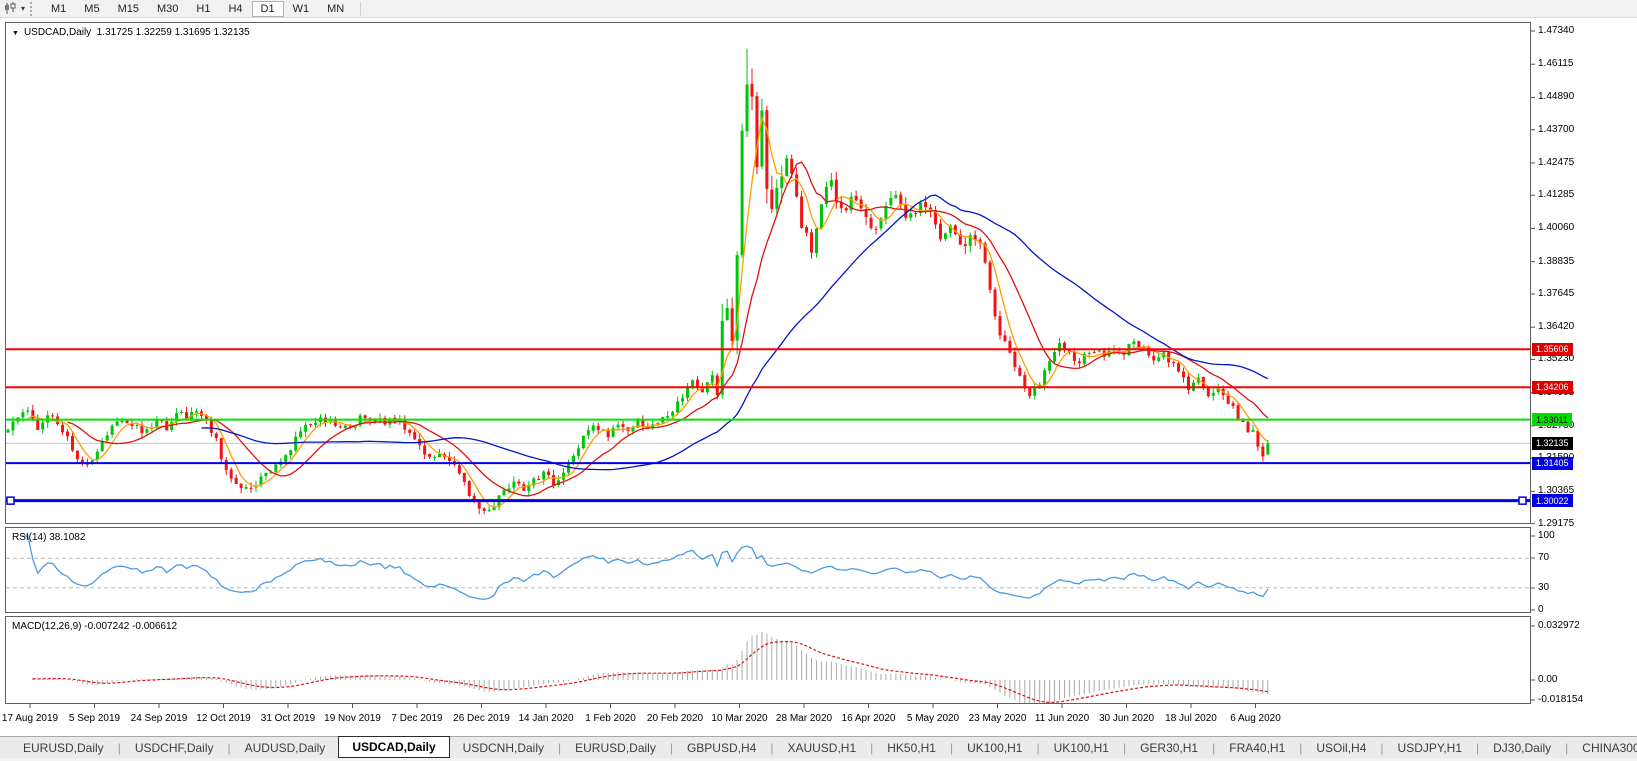  I want to click on level-price-tag: 1.33011, so click(1552, 420).